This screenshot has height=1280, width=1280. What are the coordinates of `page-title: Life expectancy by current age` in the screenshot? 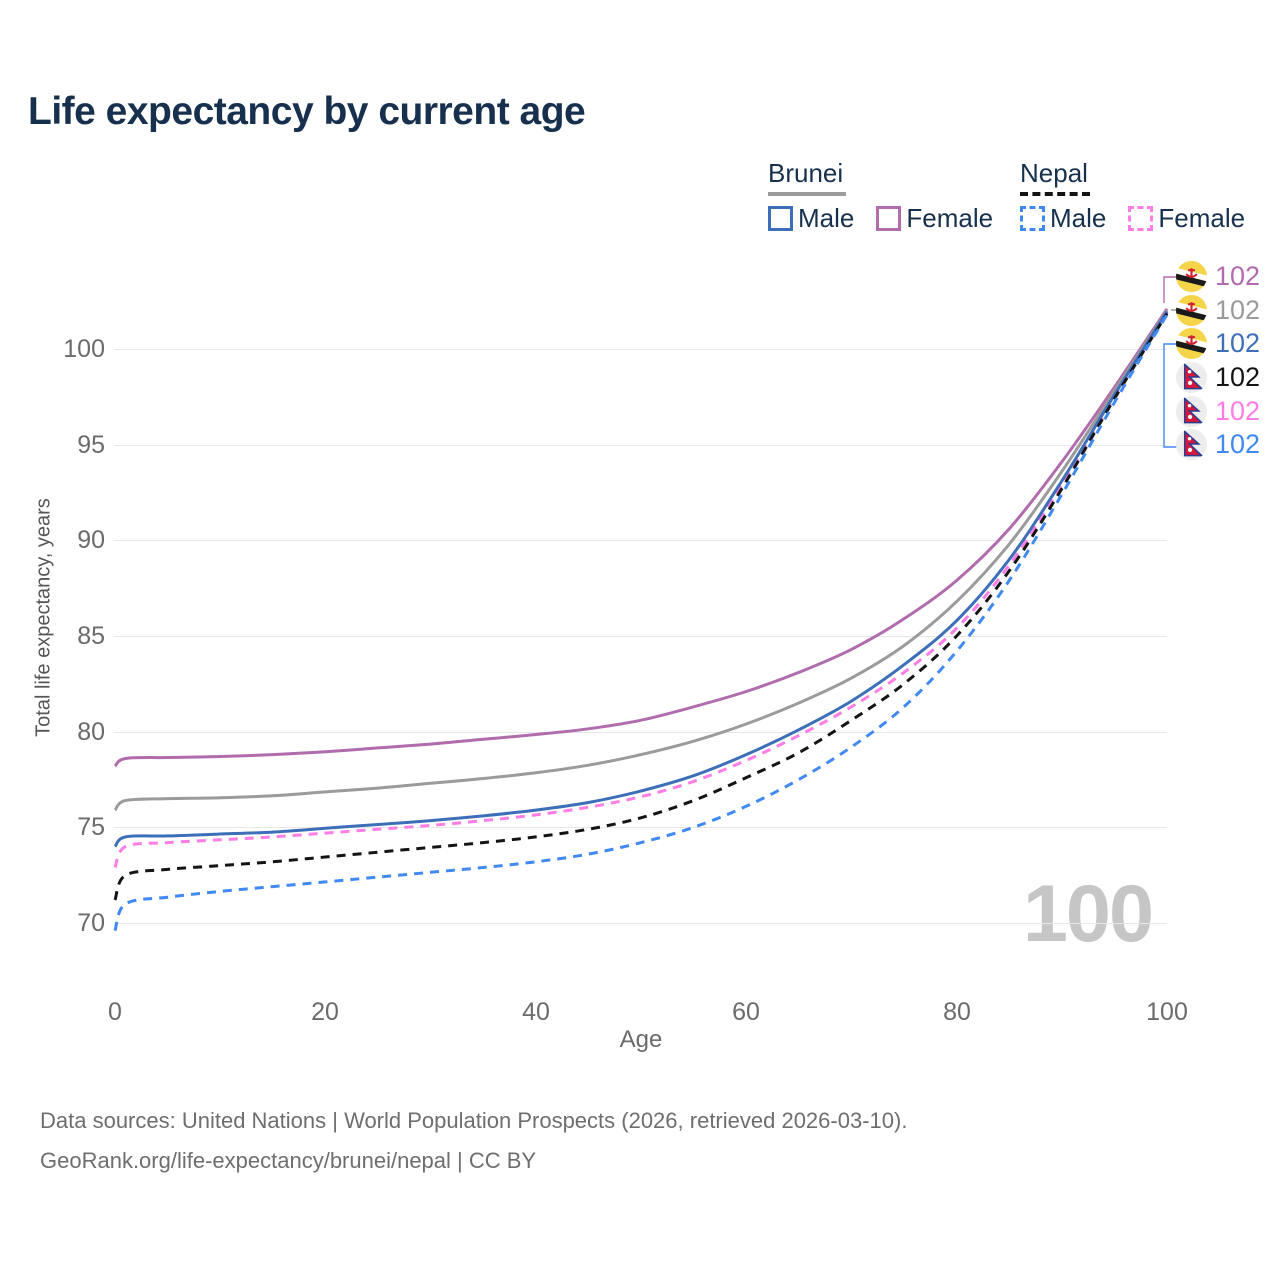 It's located at (307, 111).